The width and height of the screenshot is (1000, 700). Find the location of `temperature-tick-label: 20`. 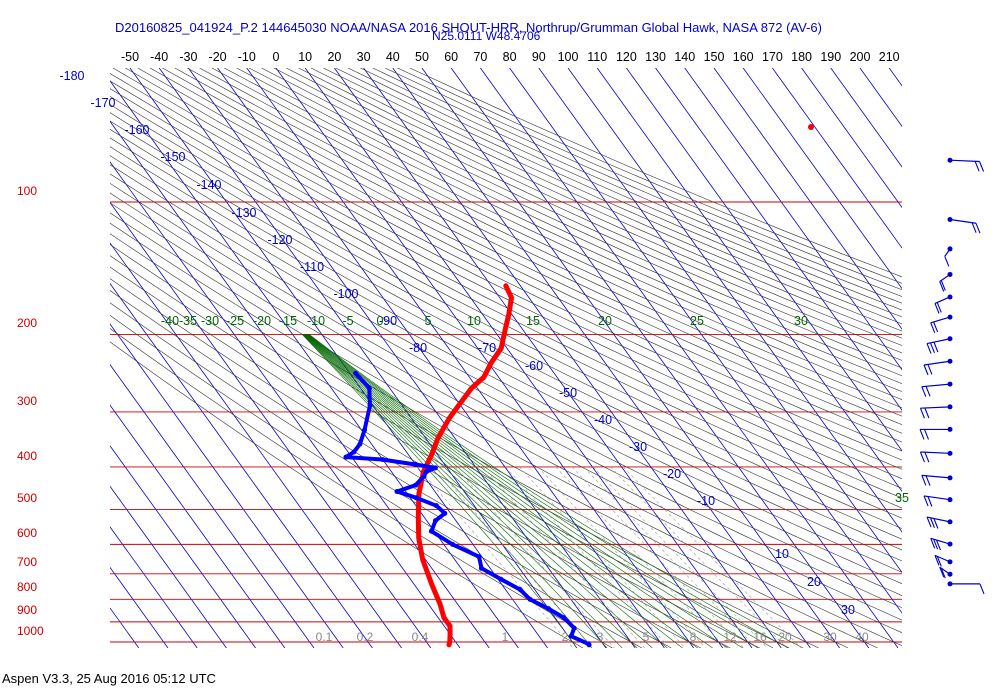

temperature-tick-label: 20 is located at coordinates (334, 57).